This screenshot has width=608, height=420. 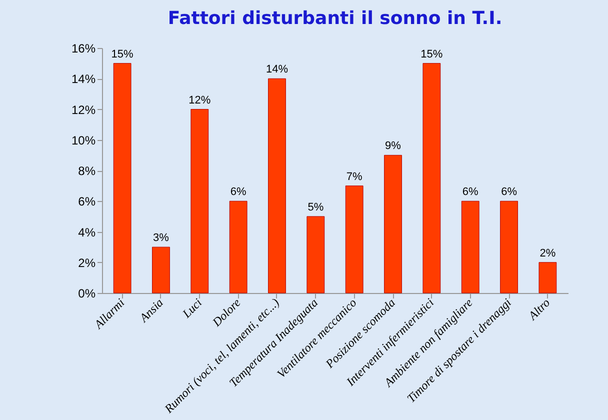 What do you see at coordinates (354, 176) in the screenshot?
I see `data-label: 7%` at bounding box center [354, 176].